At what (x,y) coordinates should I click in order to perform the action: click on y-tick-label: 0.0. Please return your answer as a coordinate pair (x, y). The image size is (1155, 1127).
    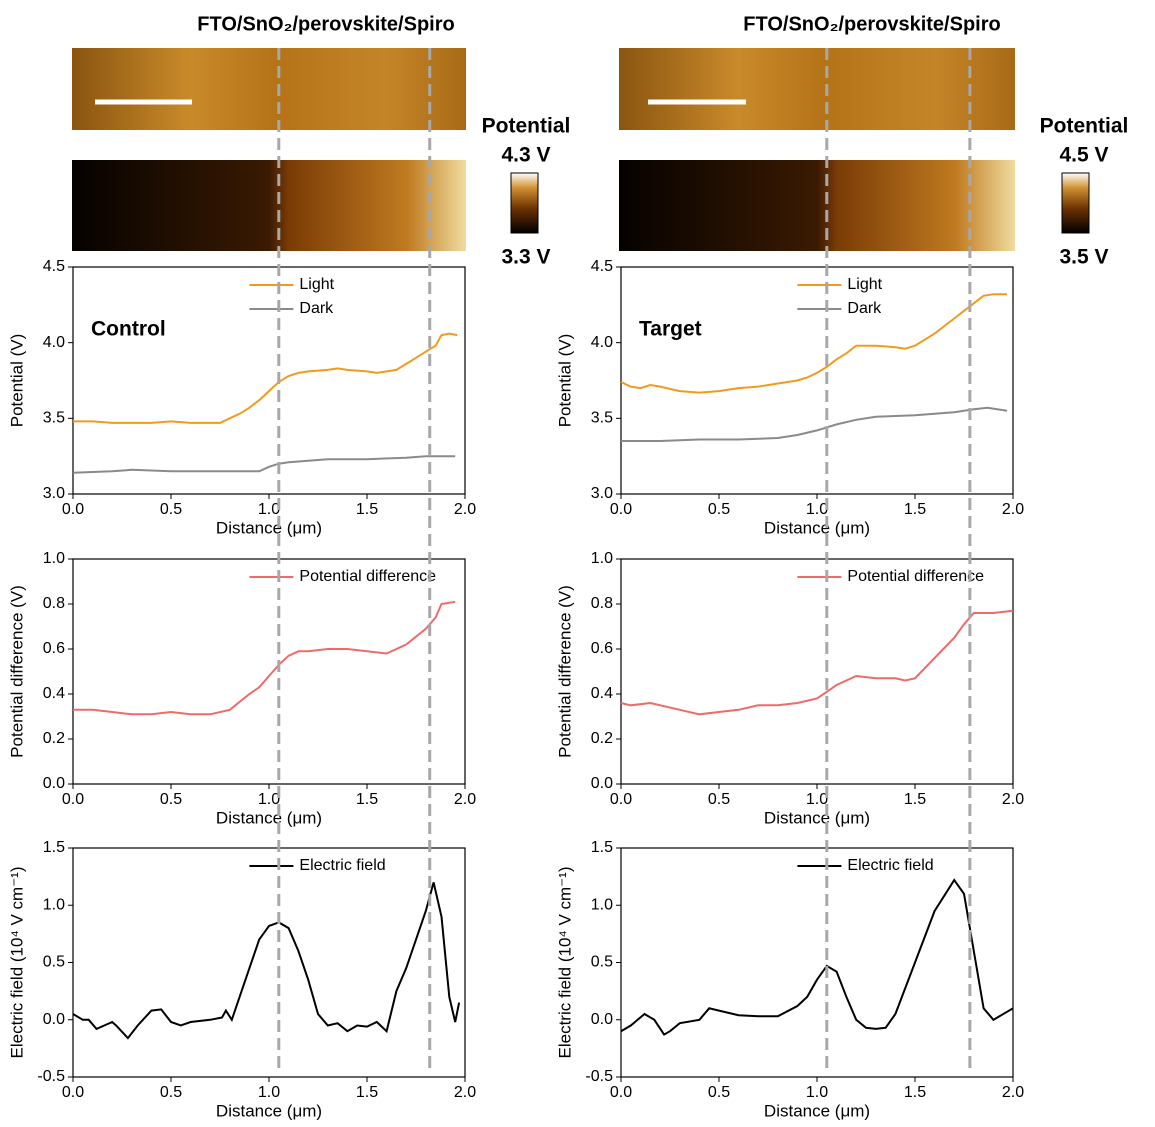
    Looking at the image, I should click on (54, 783).